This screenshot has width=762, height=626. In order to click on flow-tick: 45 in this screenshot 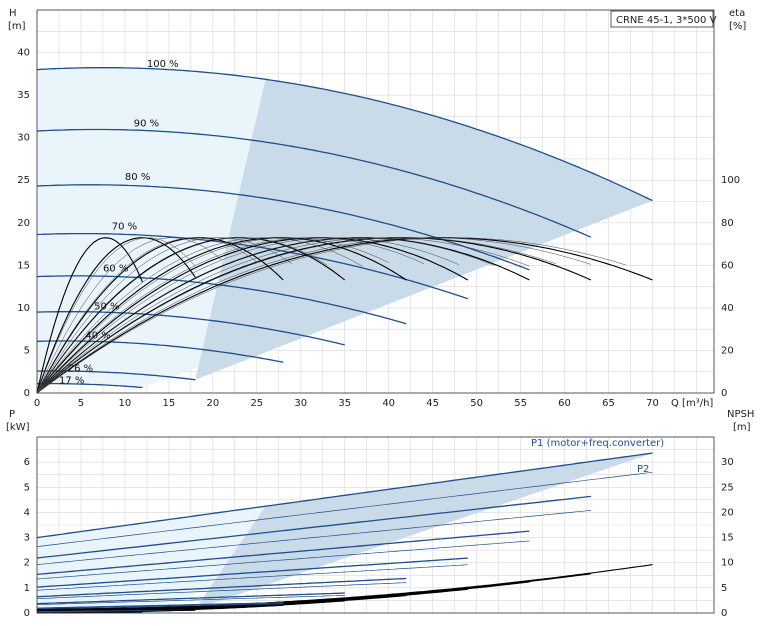, I will do `click(432, 403)`.